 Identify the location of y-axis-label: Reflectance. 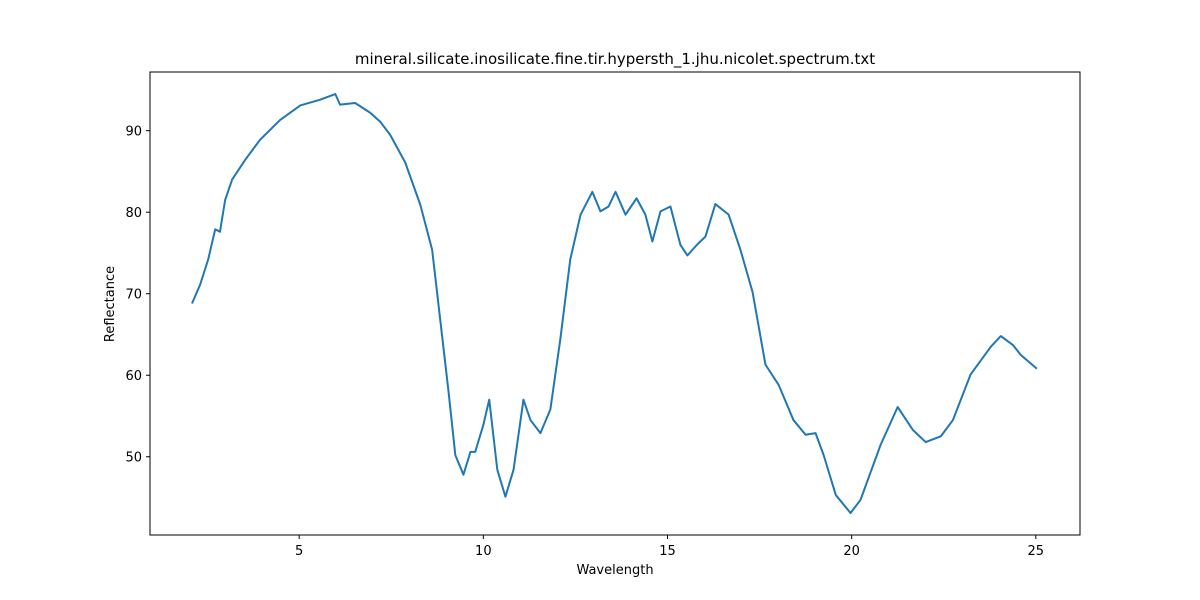
(110, 304).